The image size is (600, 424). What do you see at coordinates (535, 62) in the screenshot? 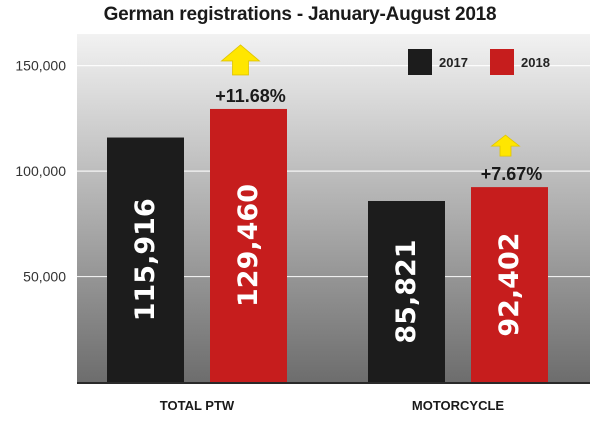
I see `legend-label: 2018` at bounding box center [535, 62].